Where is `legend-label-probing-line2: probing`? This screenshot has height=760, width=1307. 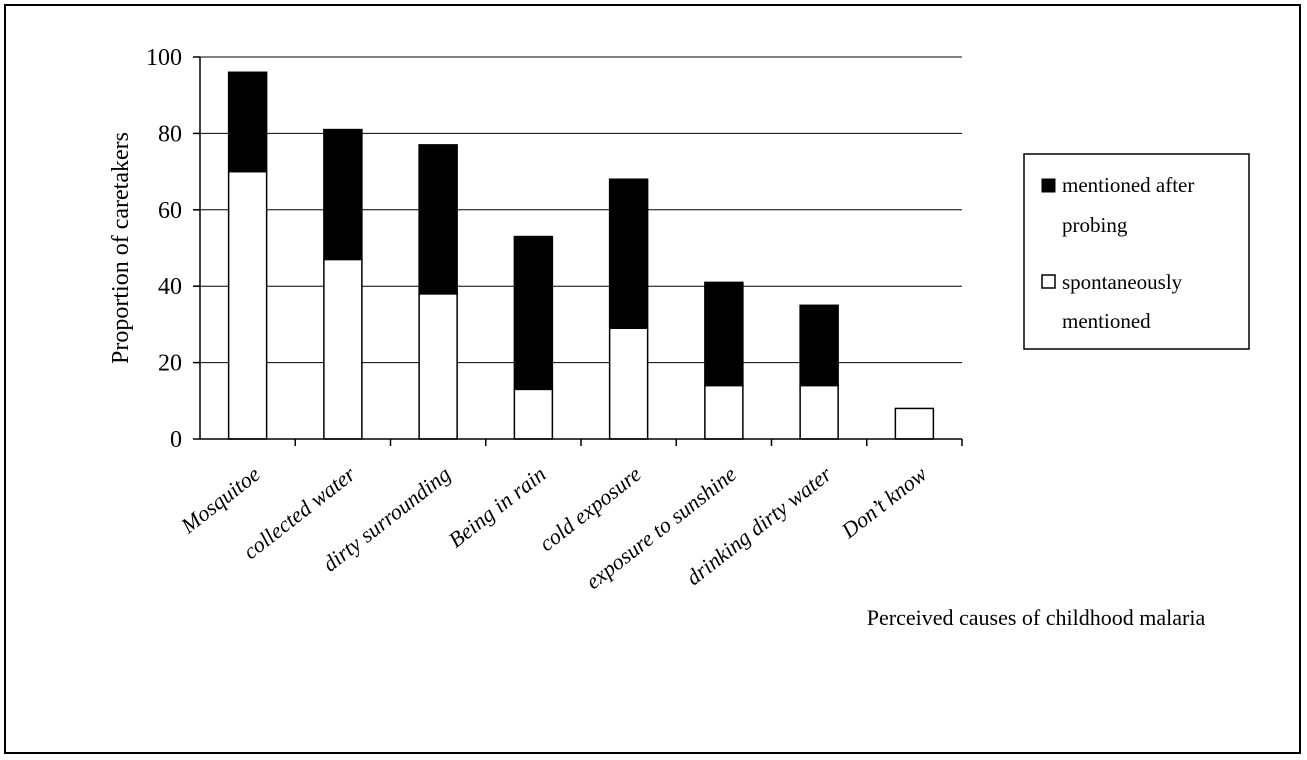
legend-label-probing-line2: probing is located at coordinates (1095, 225).